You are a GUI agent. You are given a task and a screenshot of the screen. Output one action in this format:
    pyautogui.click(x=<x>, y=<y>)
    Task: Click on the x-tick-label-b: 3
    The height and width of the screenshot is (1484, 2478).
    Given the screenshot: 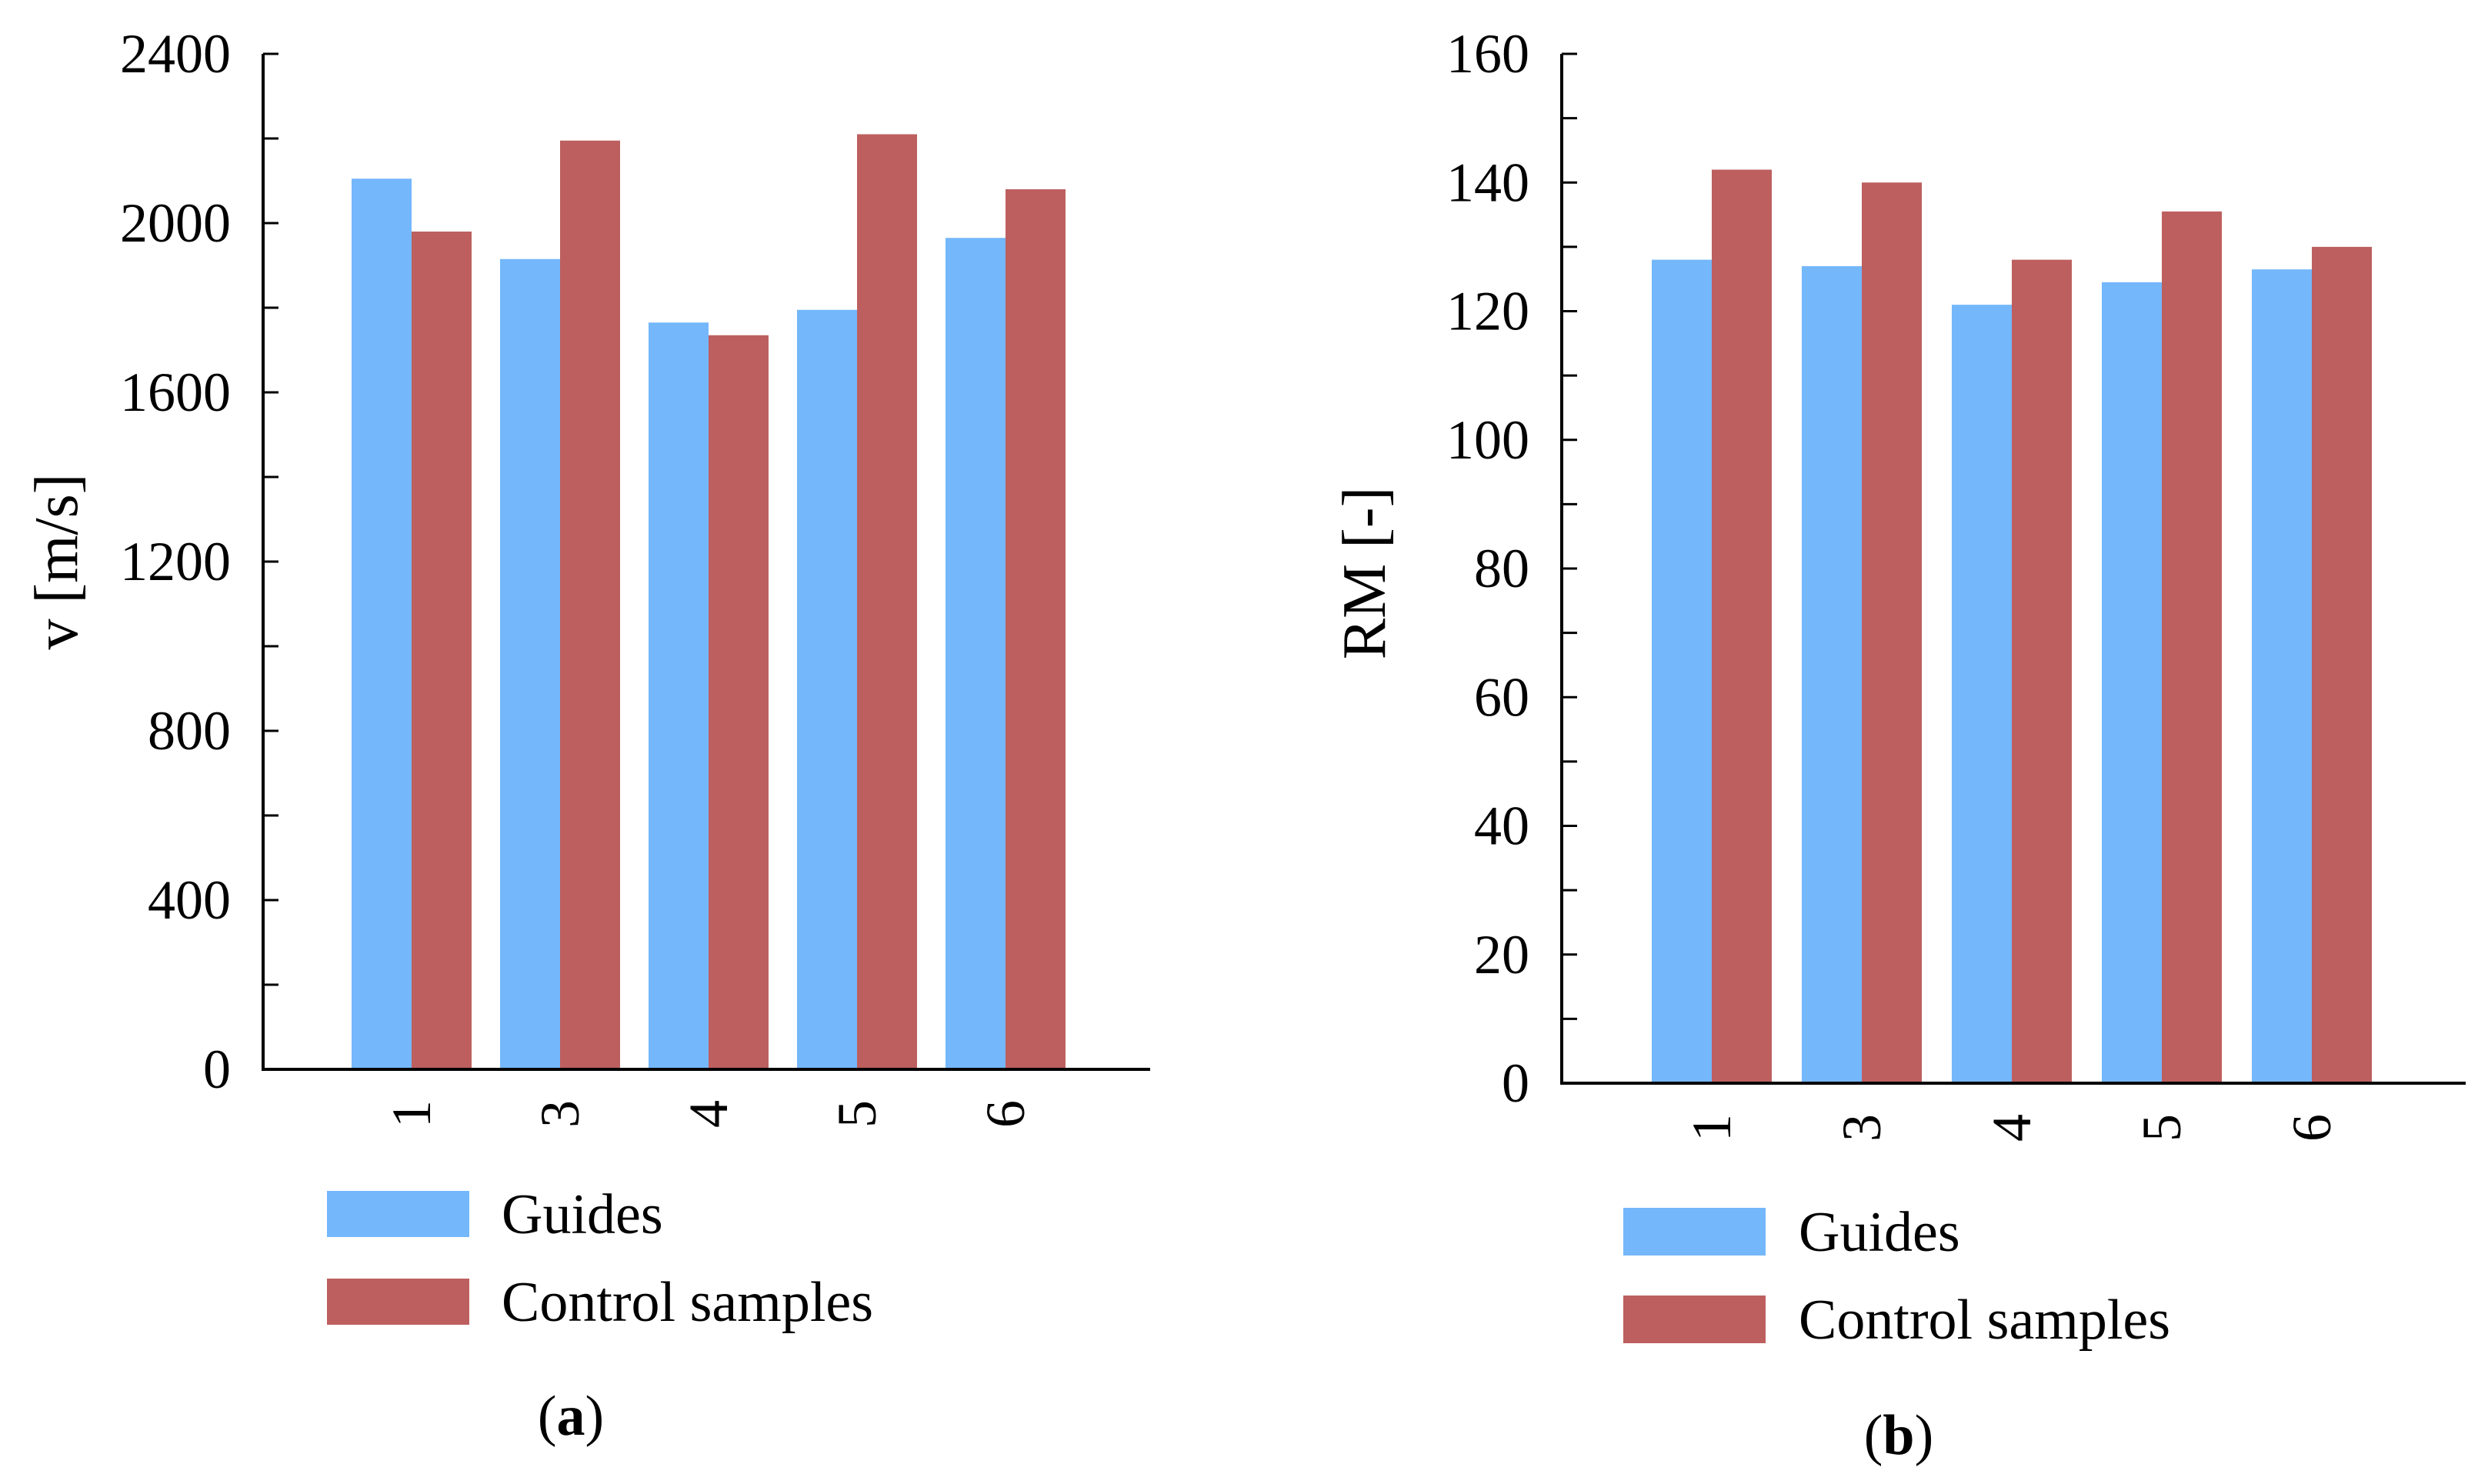 What is the action you would take?
    pyautogui.click(x=1862, y=1128)
    